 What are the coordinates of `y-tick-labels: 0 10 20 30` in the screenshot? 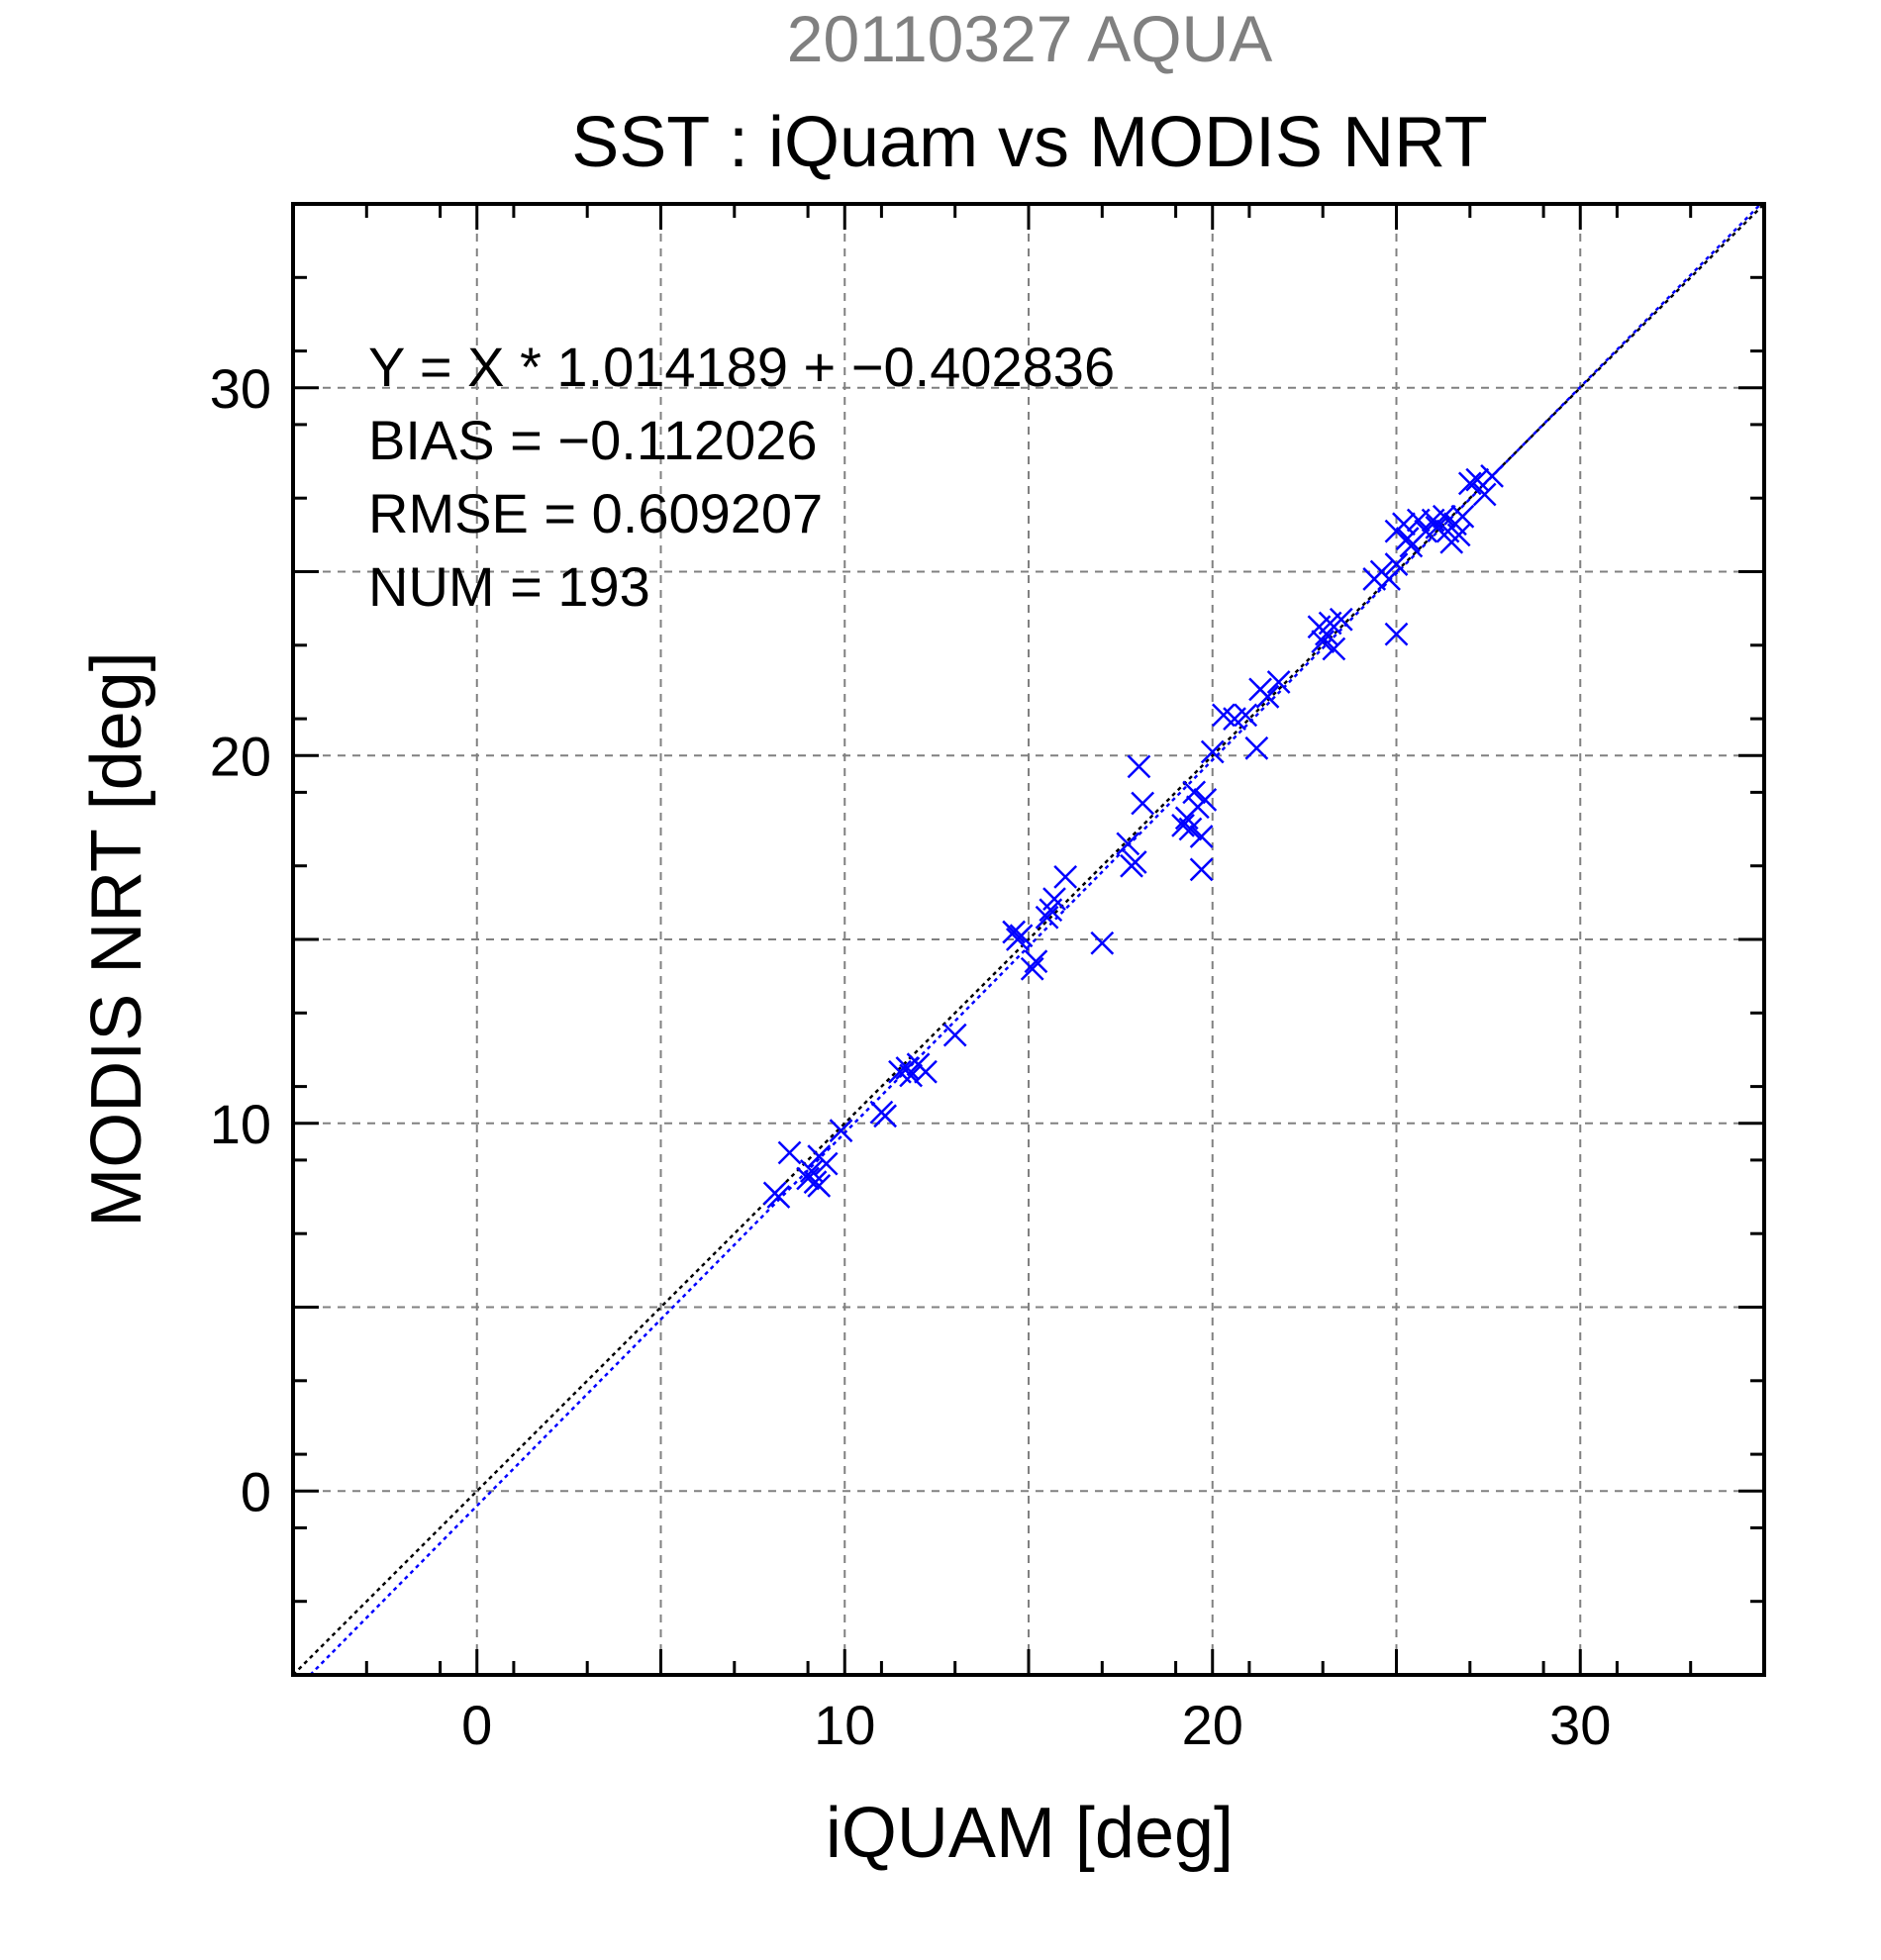 It's located at (241, 940).